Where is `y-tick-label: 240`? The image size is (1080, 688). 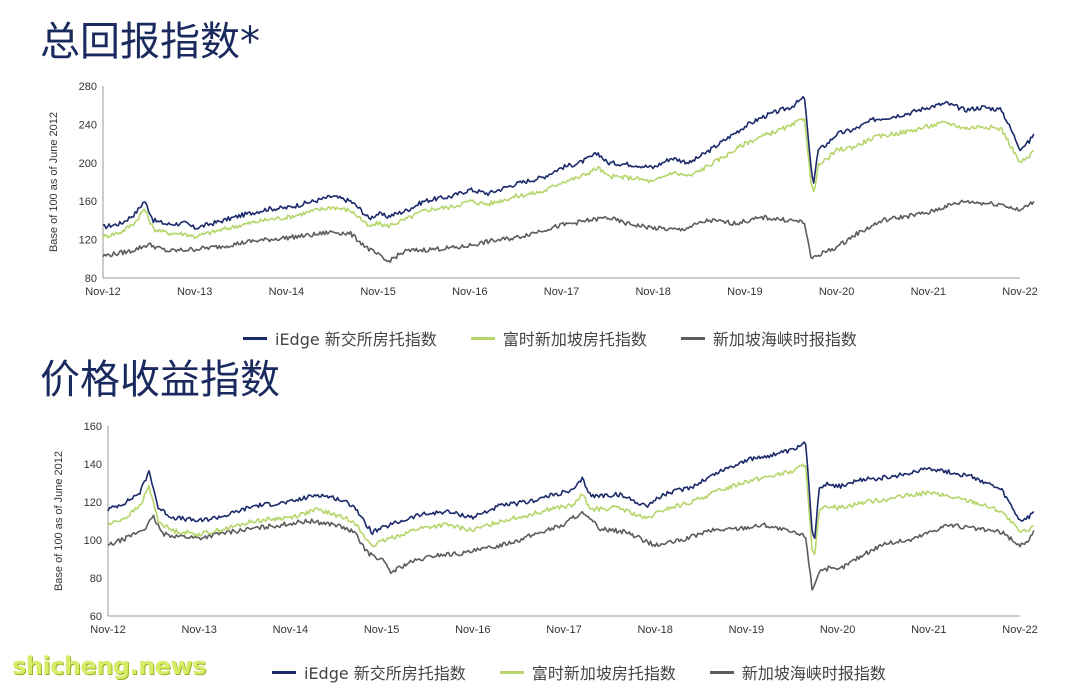 y-tick-label: 240 is located at coordinates (88, 125).